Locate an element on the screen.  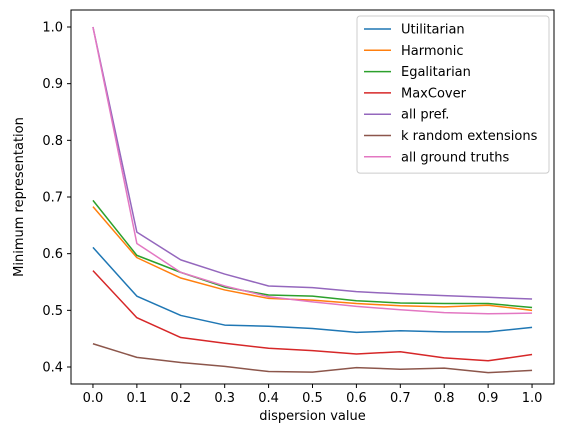
y-tick-label: 0.6 is located at coordinates (52, 254).